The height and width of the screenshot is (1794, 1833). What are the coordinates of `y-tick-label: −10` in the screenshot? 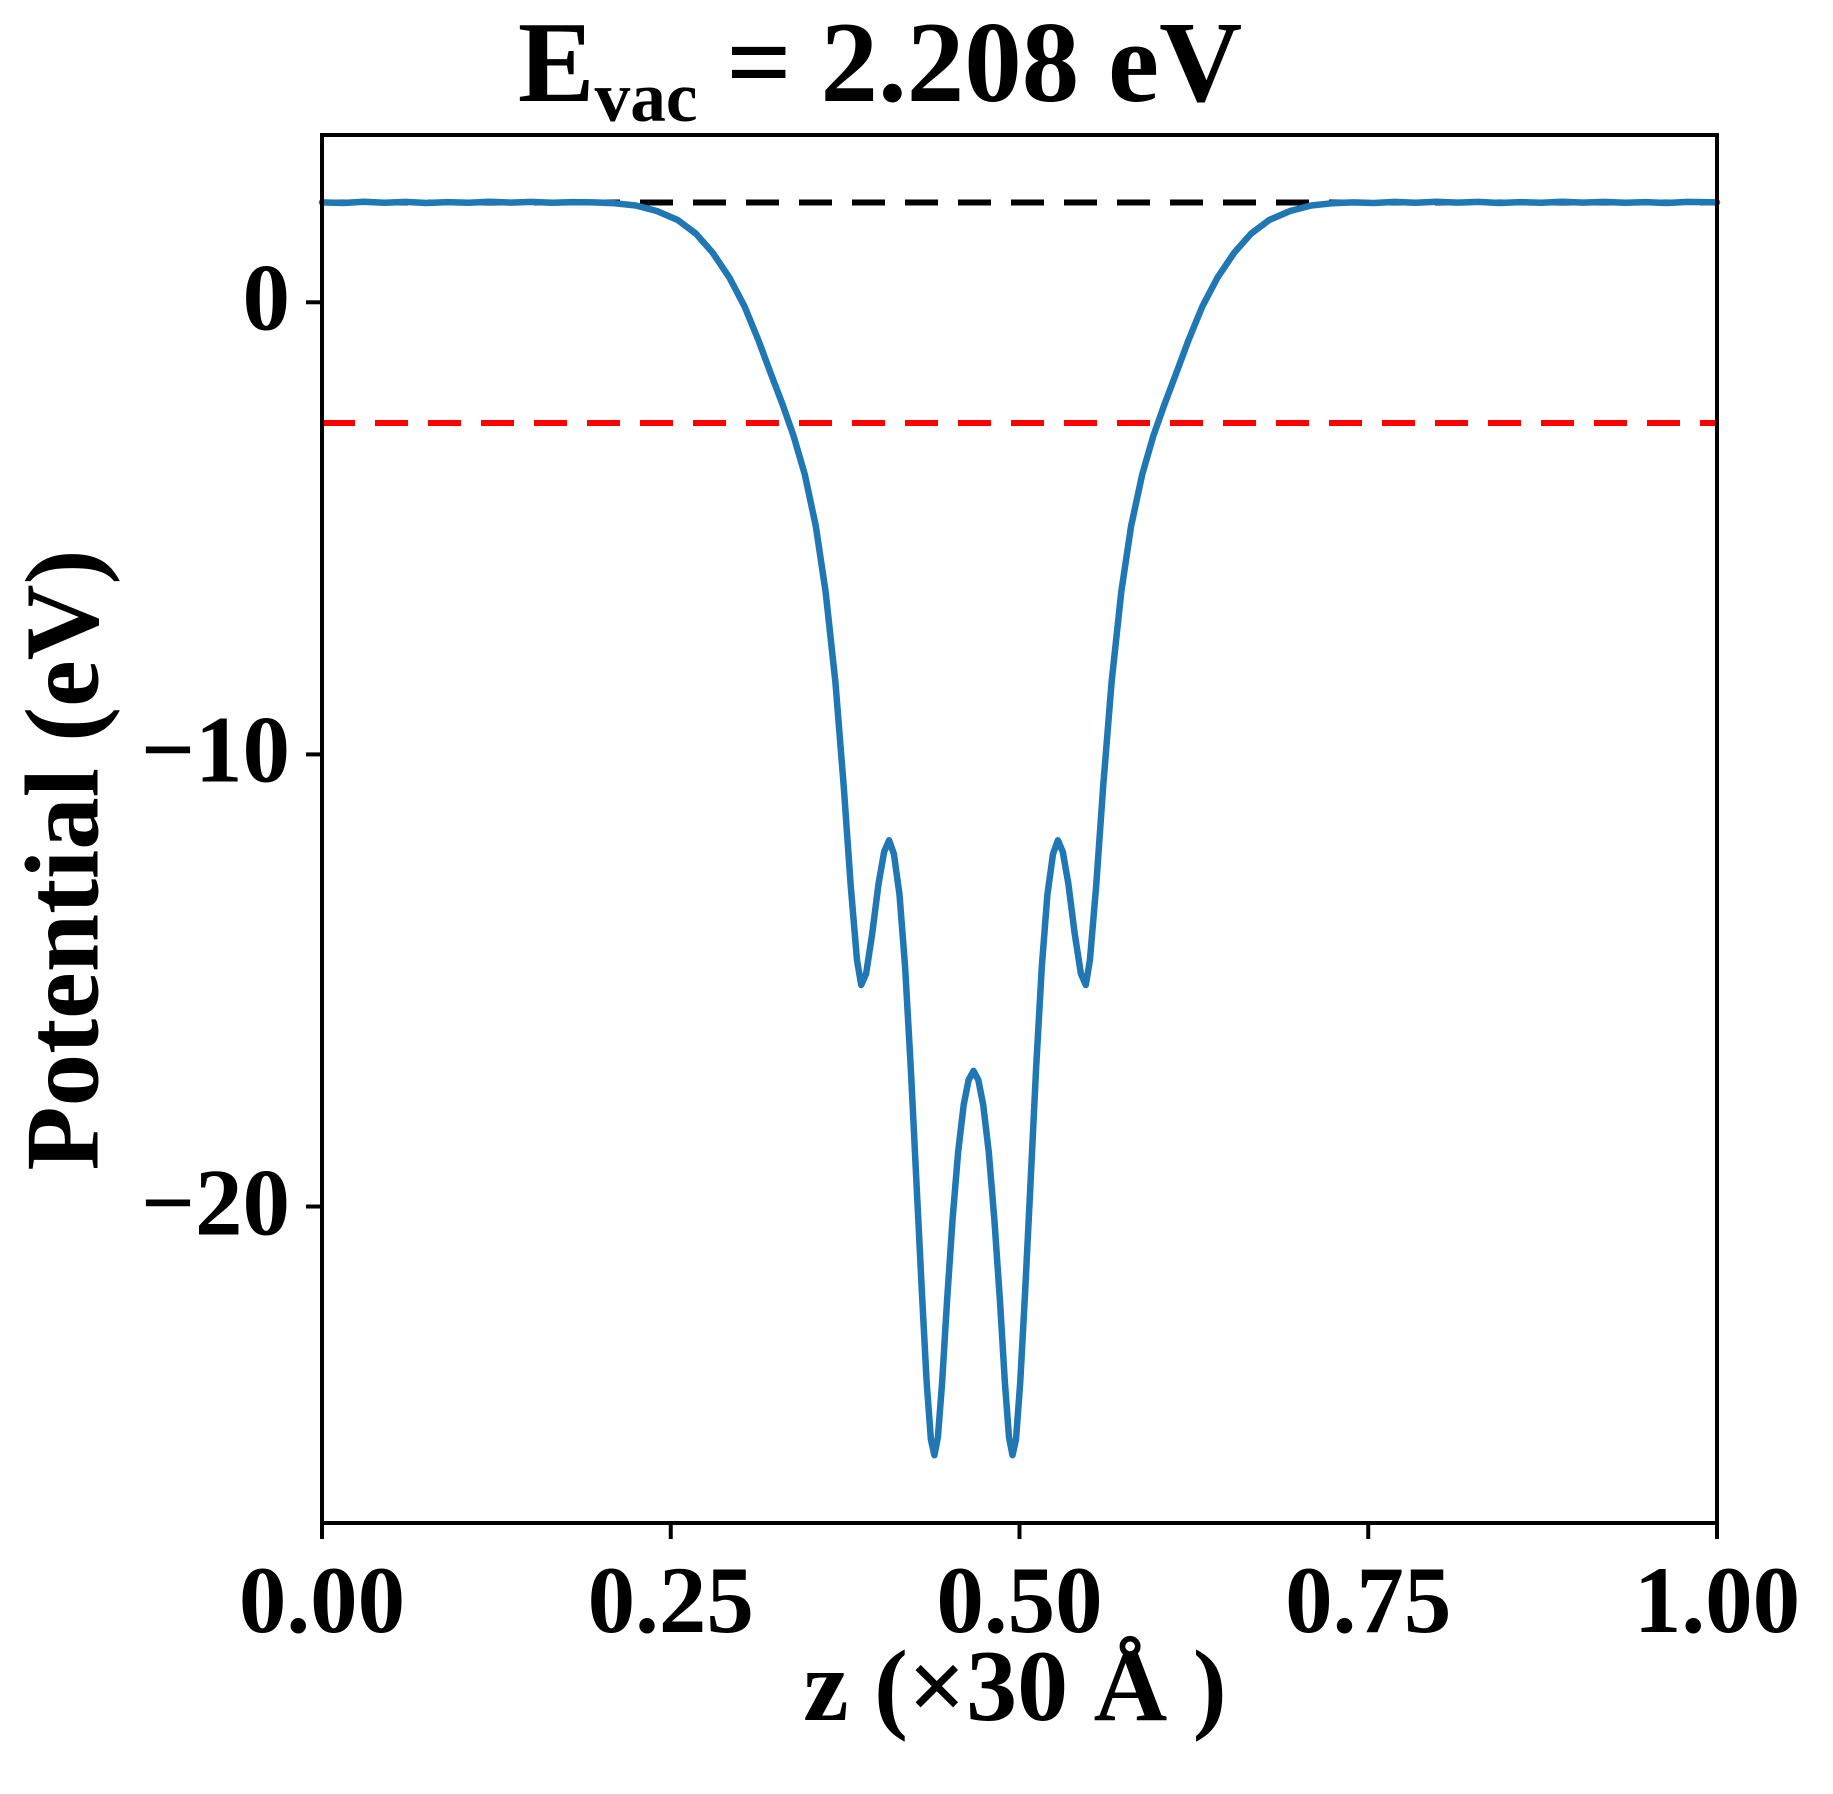 It's located at (215, 749).